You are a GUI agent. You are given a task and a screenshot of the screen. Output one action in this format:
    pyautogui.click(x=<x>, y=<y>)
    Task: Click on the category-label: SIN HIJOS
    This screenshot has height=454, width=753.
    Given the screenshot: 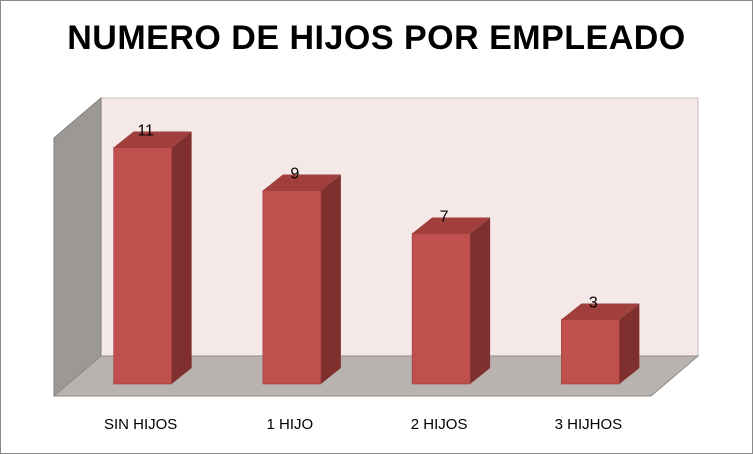 What is the action you would take?
    pyautogui.click(x=140, y=424)
    